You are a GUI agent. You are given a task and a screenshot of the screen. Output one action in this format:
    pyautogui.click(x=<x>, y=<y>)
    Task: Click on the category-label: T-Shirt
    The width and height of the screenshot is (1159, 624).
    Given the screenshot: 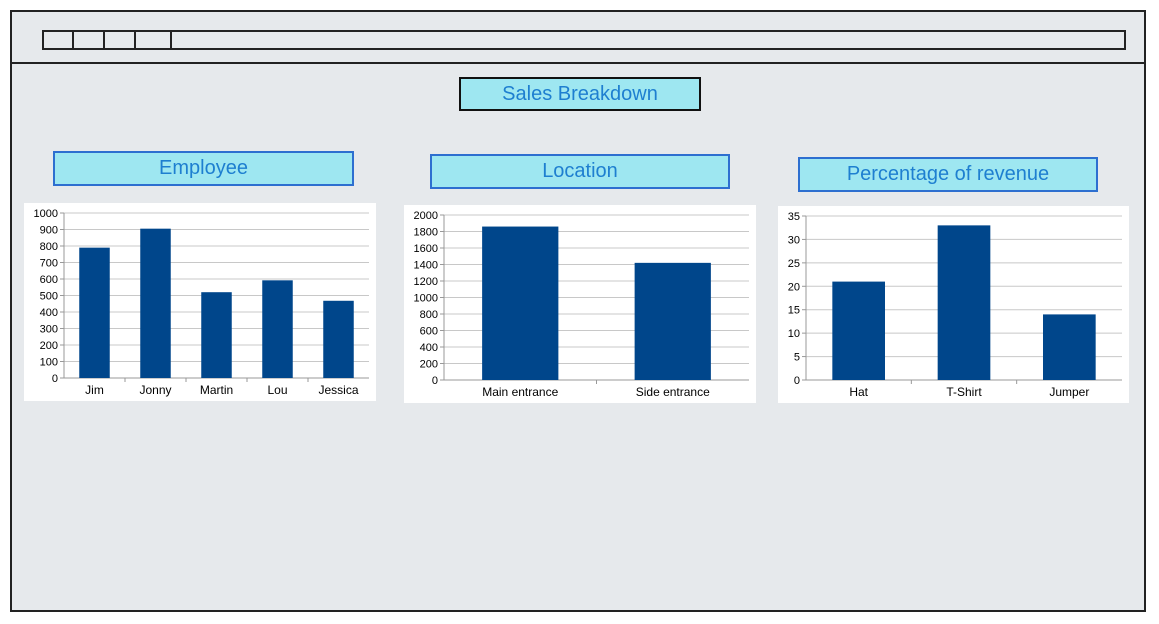 What is the action you would take?
    pyautogui.click(x=964, y=392)
    